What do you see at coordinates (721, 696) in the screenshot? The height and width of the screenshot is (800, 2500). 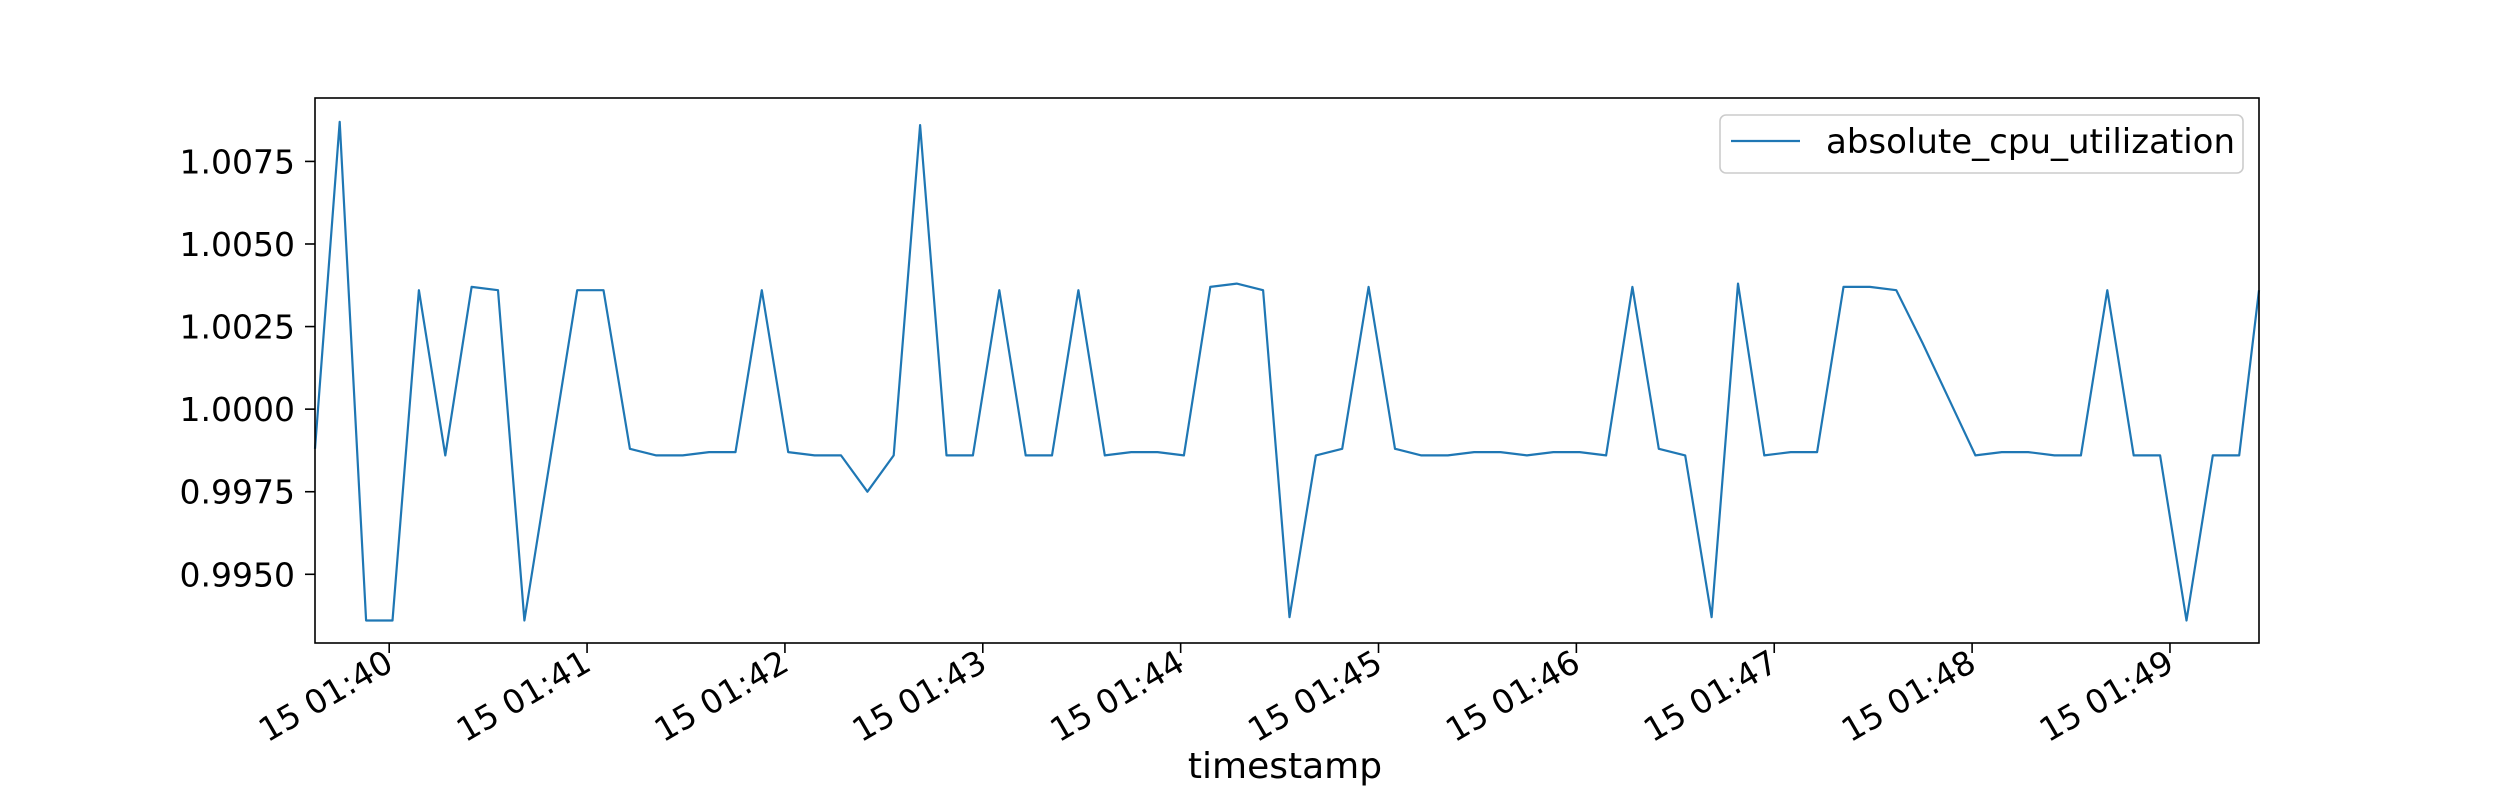 I see `x-tick-label: 15 01:42` at bounding box center [721, 696].